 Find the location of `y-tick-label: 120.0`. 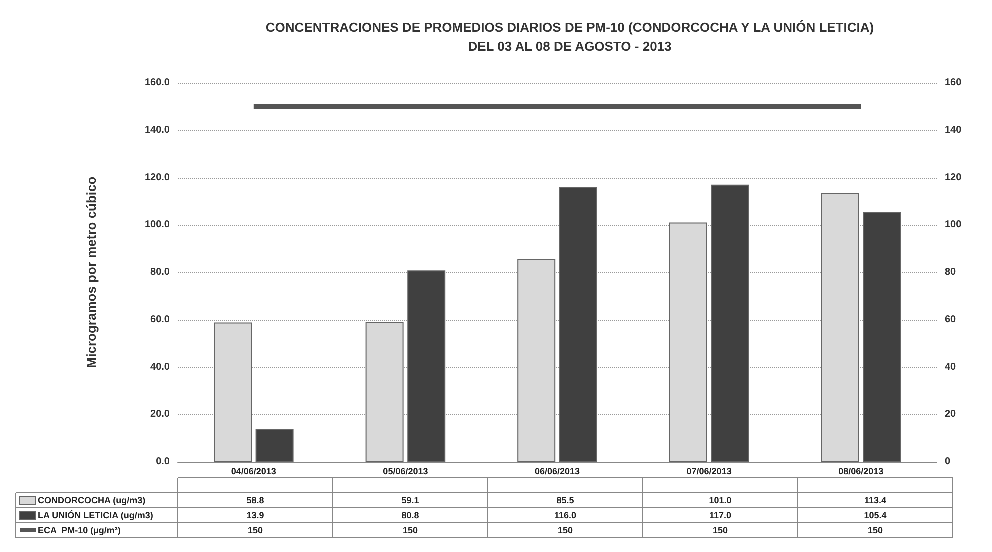

y-tick-label: 120.0 is located at coordinates (157, 178).